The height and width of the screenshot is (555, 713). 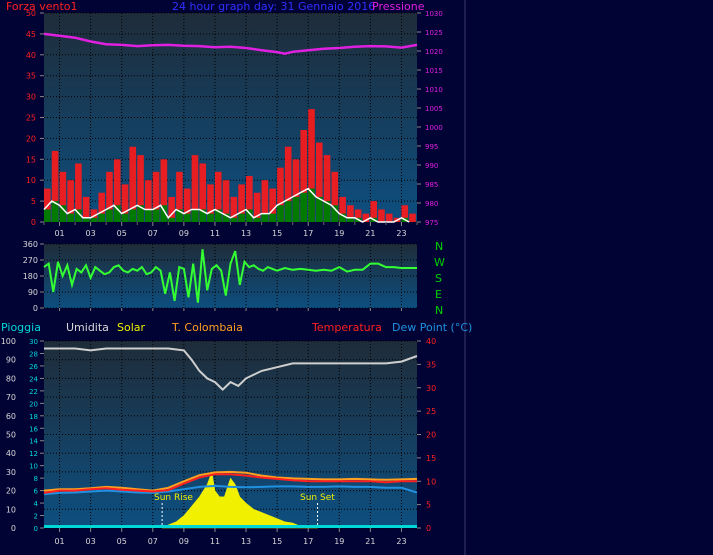 What do you see at coordinates (215, 233) in the screenshot?
I see `x-tick-label: 11` at bounding box center [215, 233].